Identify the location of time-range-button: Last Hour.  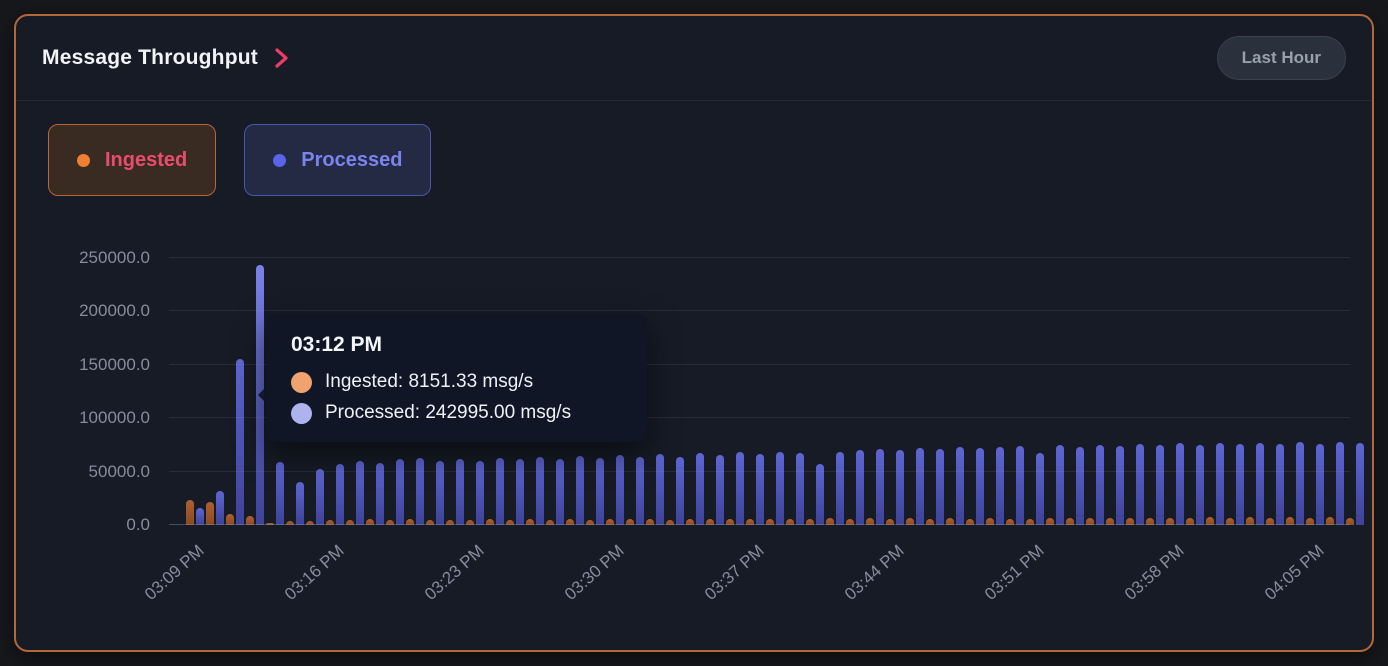
(1281, 58).